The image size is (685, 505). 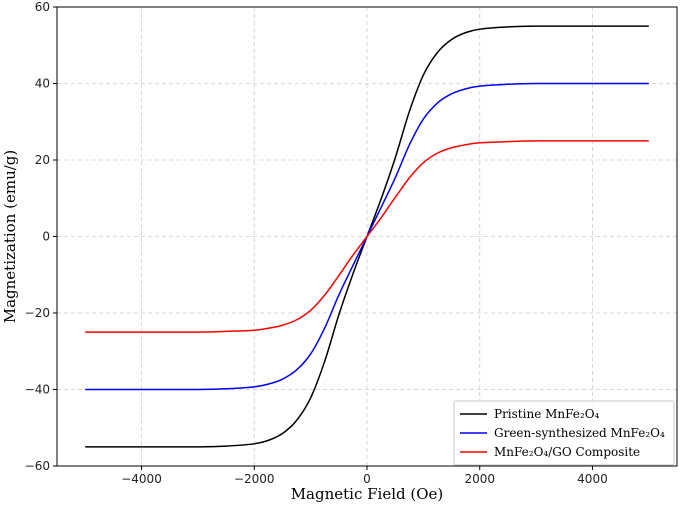 I want to click on legend-label-pristine: Pristine MnFe₂O₄, so click(x=547, y=414).